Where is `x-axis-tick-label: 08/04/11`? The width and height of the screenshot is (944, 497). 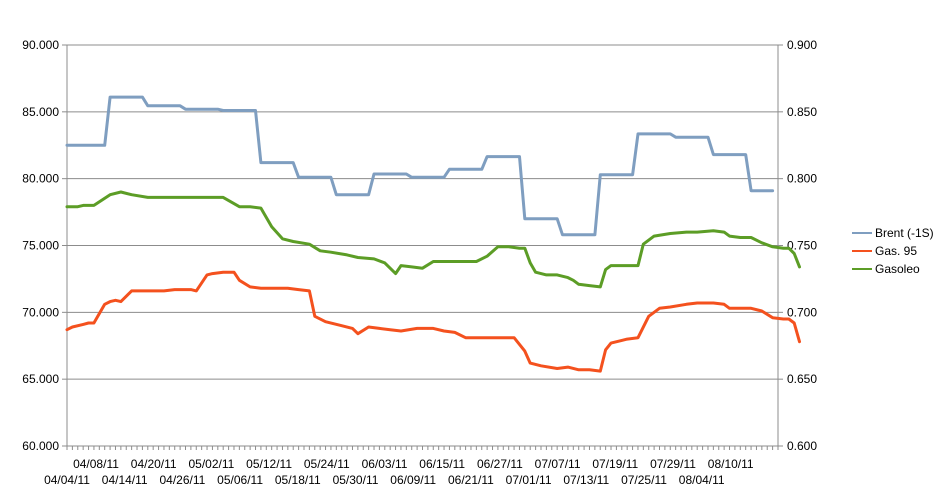
x-axis-tick-label: 08/04/11 is located at coordinates (702, 480).